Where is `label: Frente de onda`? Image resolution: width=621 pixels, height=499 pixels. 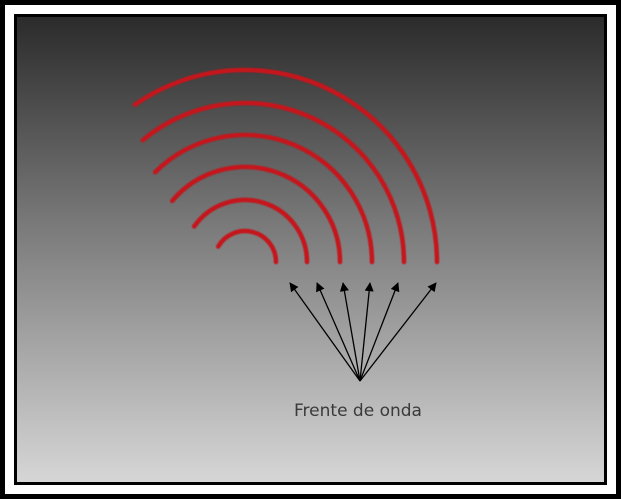
label: Frente de onda is located at coordinates (358, 411).